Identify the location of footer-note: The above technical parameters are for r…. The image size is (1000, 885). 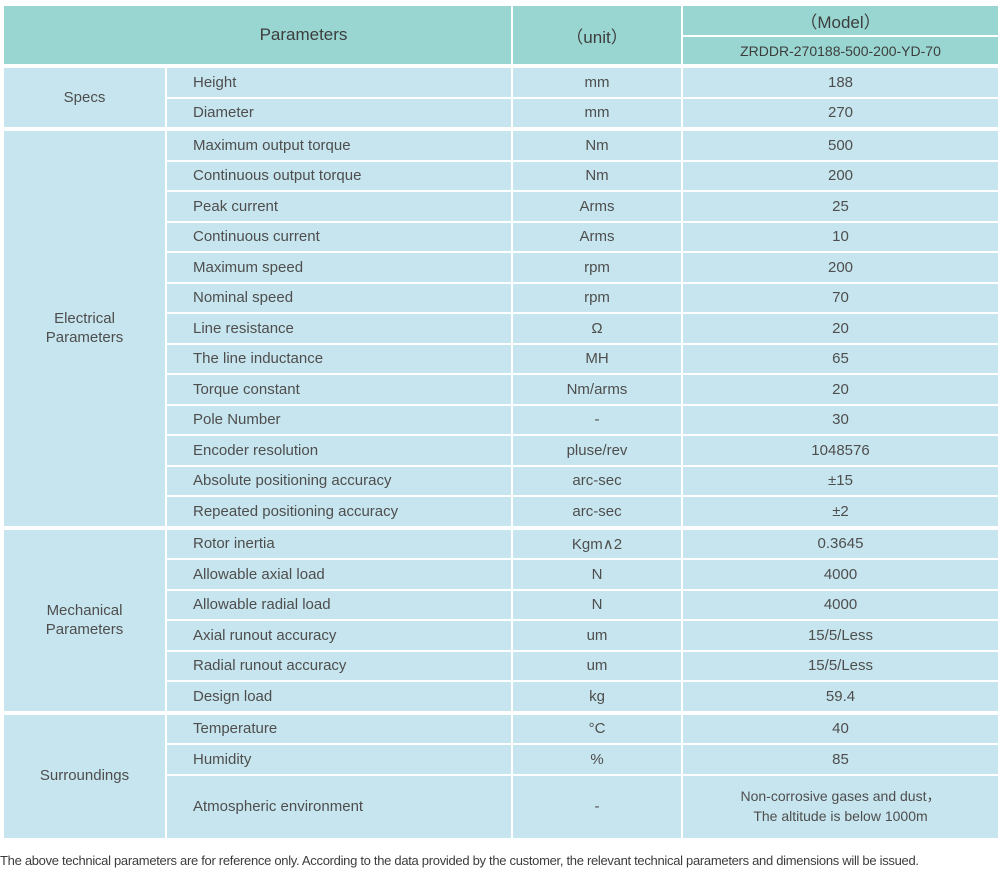
(459, 860).